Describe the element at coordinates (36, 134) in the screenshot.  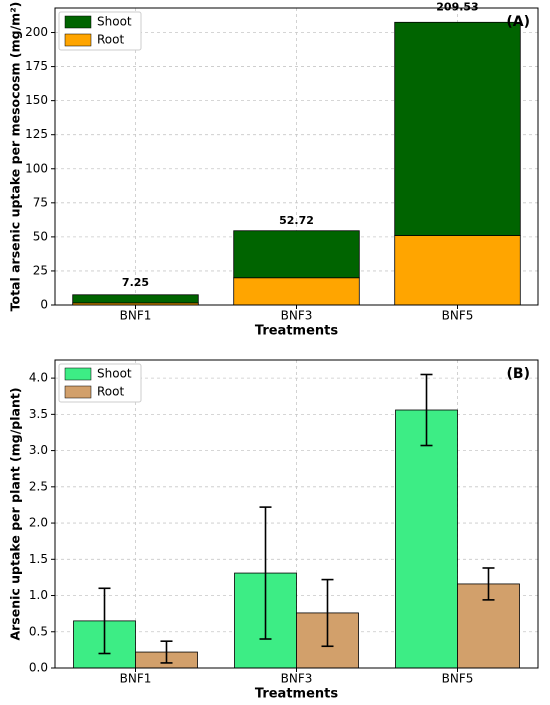
I see `y-tick-label: 125` at that location.